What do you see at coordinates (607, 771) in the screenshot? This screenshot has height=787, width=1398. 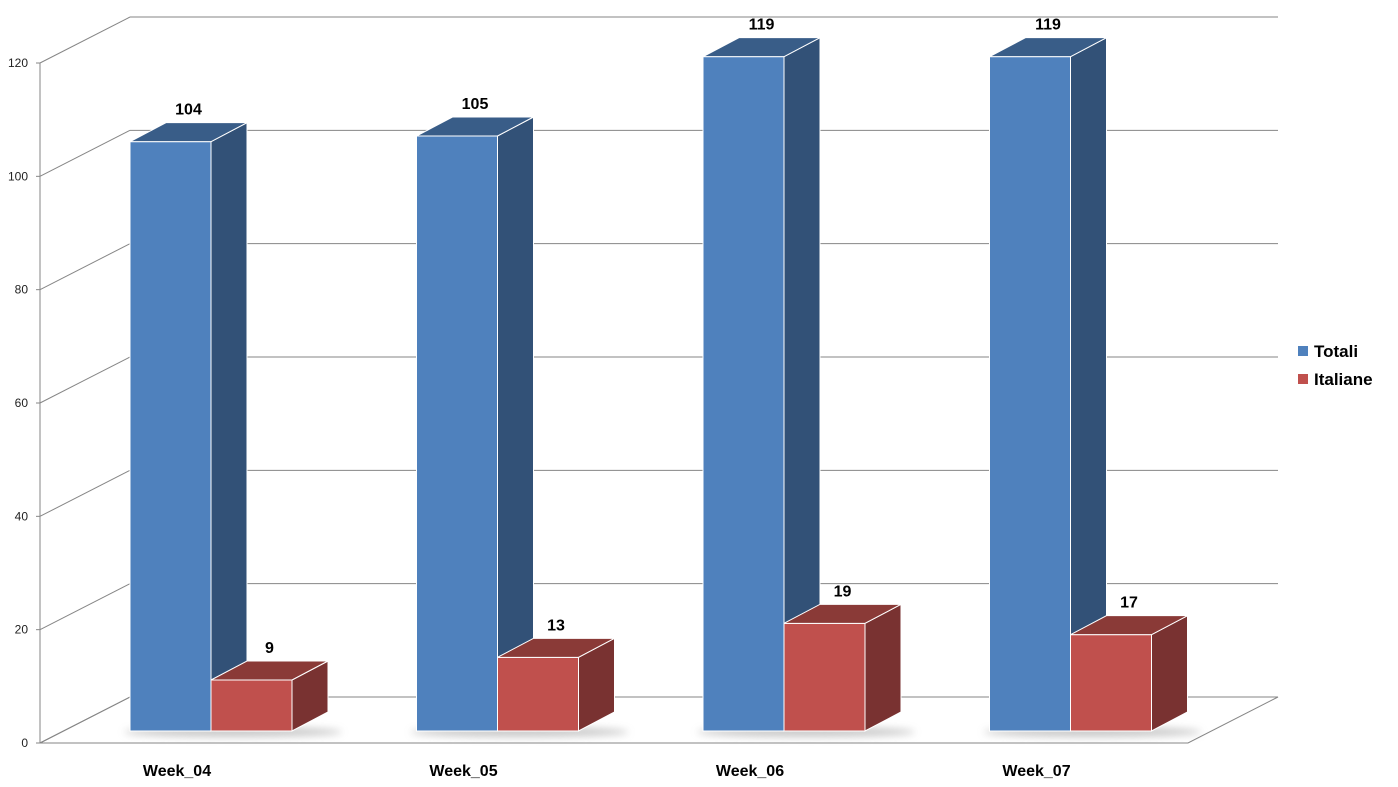 I see `x-axis: Week_04 Week_05 Week_06 Week_07` at bounding box center [607, 771].